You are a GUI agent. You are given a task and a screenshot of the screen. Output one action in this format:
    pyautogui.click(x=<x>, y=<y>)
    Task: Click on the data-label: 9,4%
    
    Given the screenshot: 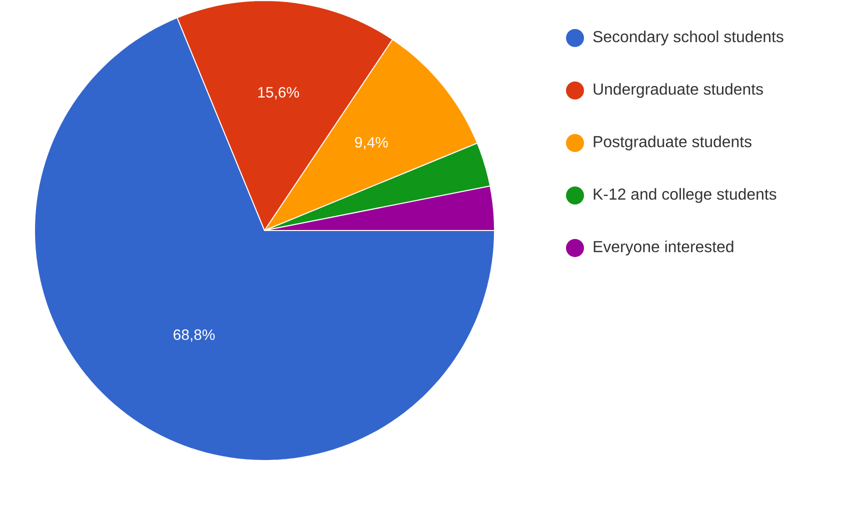 What is the action you would take?
    pyautogui.click(x=371, y=143)
    